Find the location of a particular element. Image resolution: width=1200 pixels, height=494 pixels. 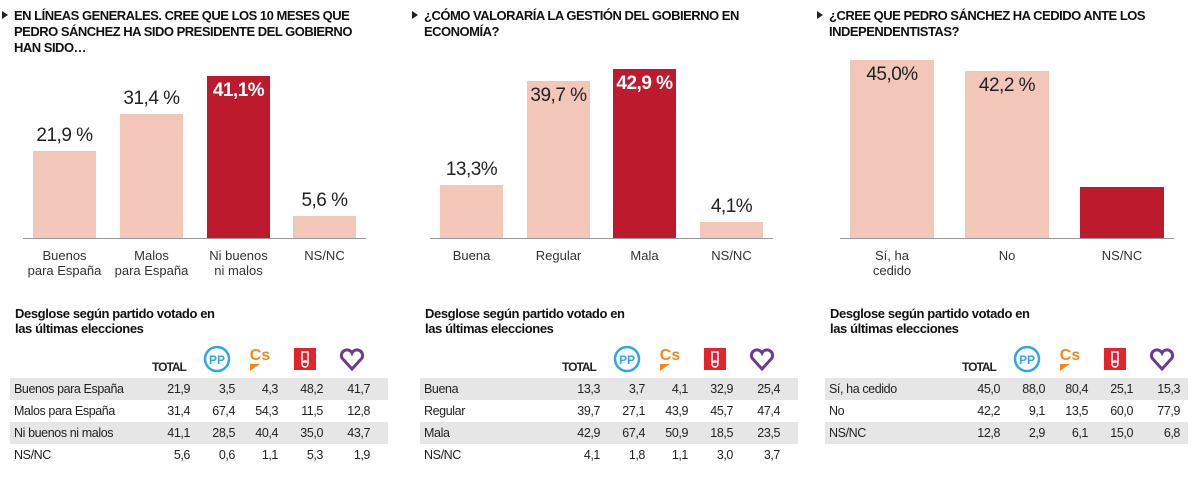

table-row: Malos para España 31,4 67,4 54,3 11,5 12,8 is located at coordinates (199, 411).